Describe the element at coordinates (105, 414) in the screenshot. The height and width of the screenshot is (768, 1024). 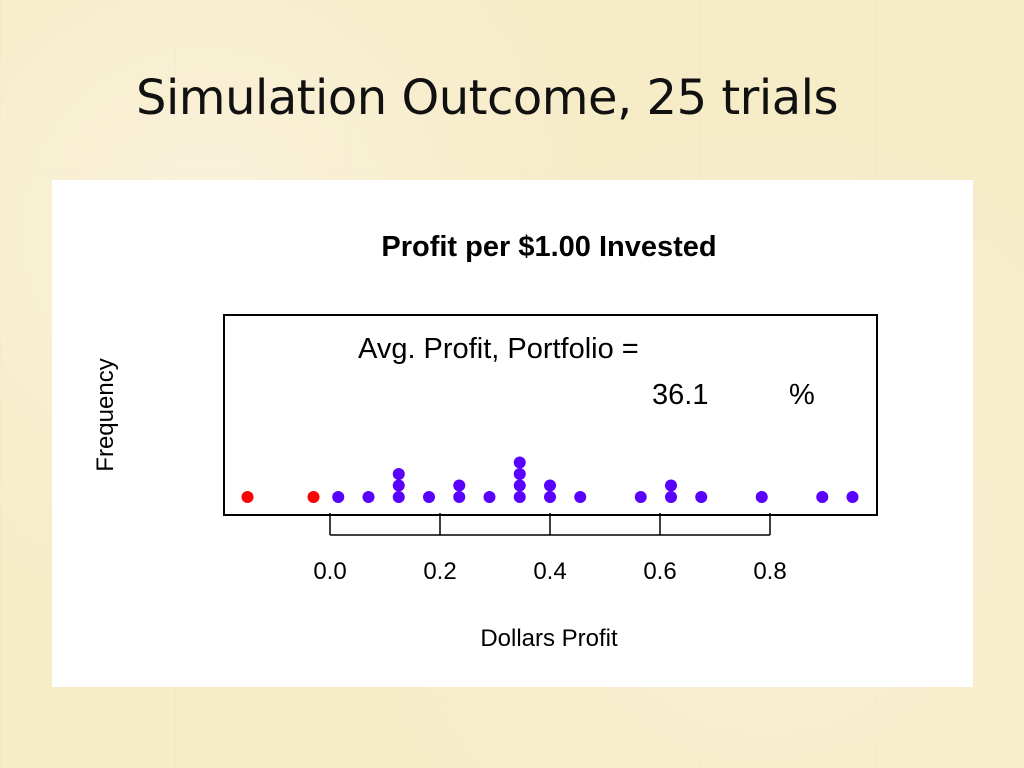
I see `y-axis-label: Frequency` at that location.